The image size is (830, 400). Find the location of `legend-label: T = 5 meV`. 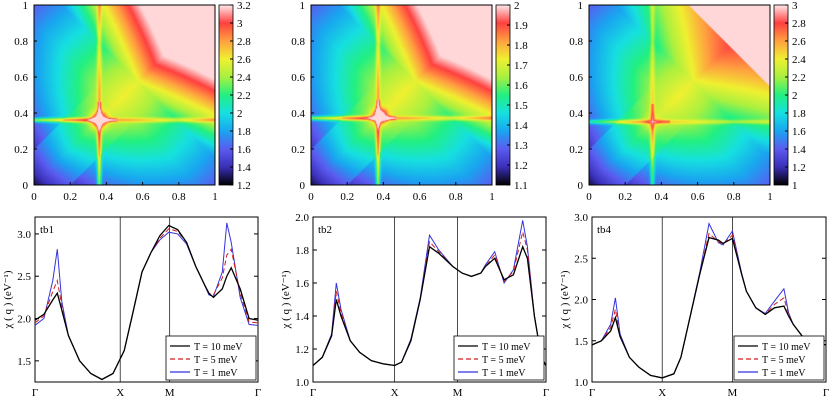

legend-label: T = 5 meV is located at coordinates (784, 360).